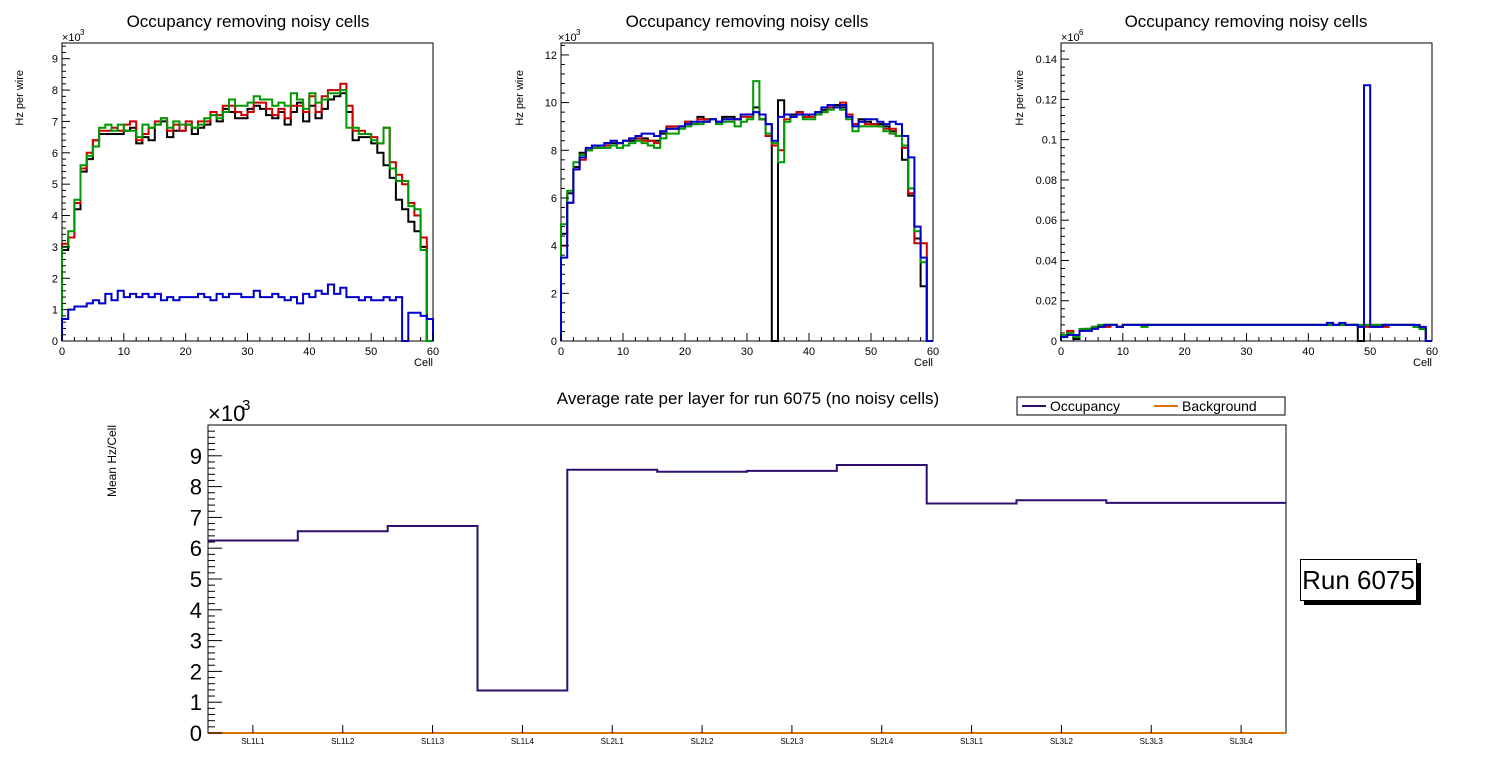 This screenshot has width=1496, height=772. Describe the element at coordinates (1152, 741) in the screenshot. I see `x-category-label: SL3L3` at that location.